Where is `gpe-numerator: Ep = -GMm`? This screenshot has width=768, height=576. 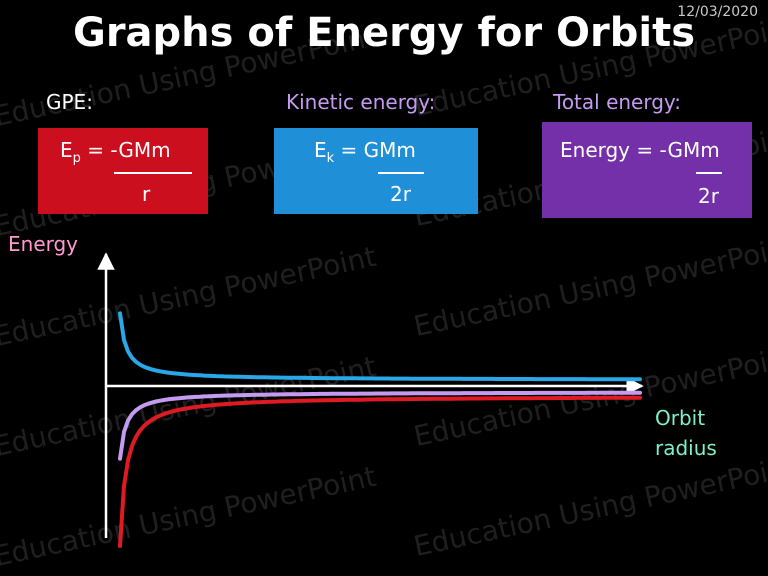 gpe-numerator: Ep = -GMm is located at coordinates (115, 152).